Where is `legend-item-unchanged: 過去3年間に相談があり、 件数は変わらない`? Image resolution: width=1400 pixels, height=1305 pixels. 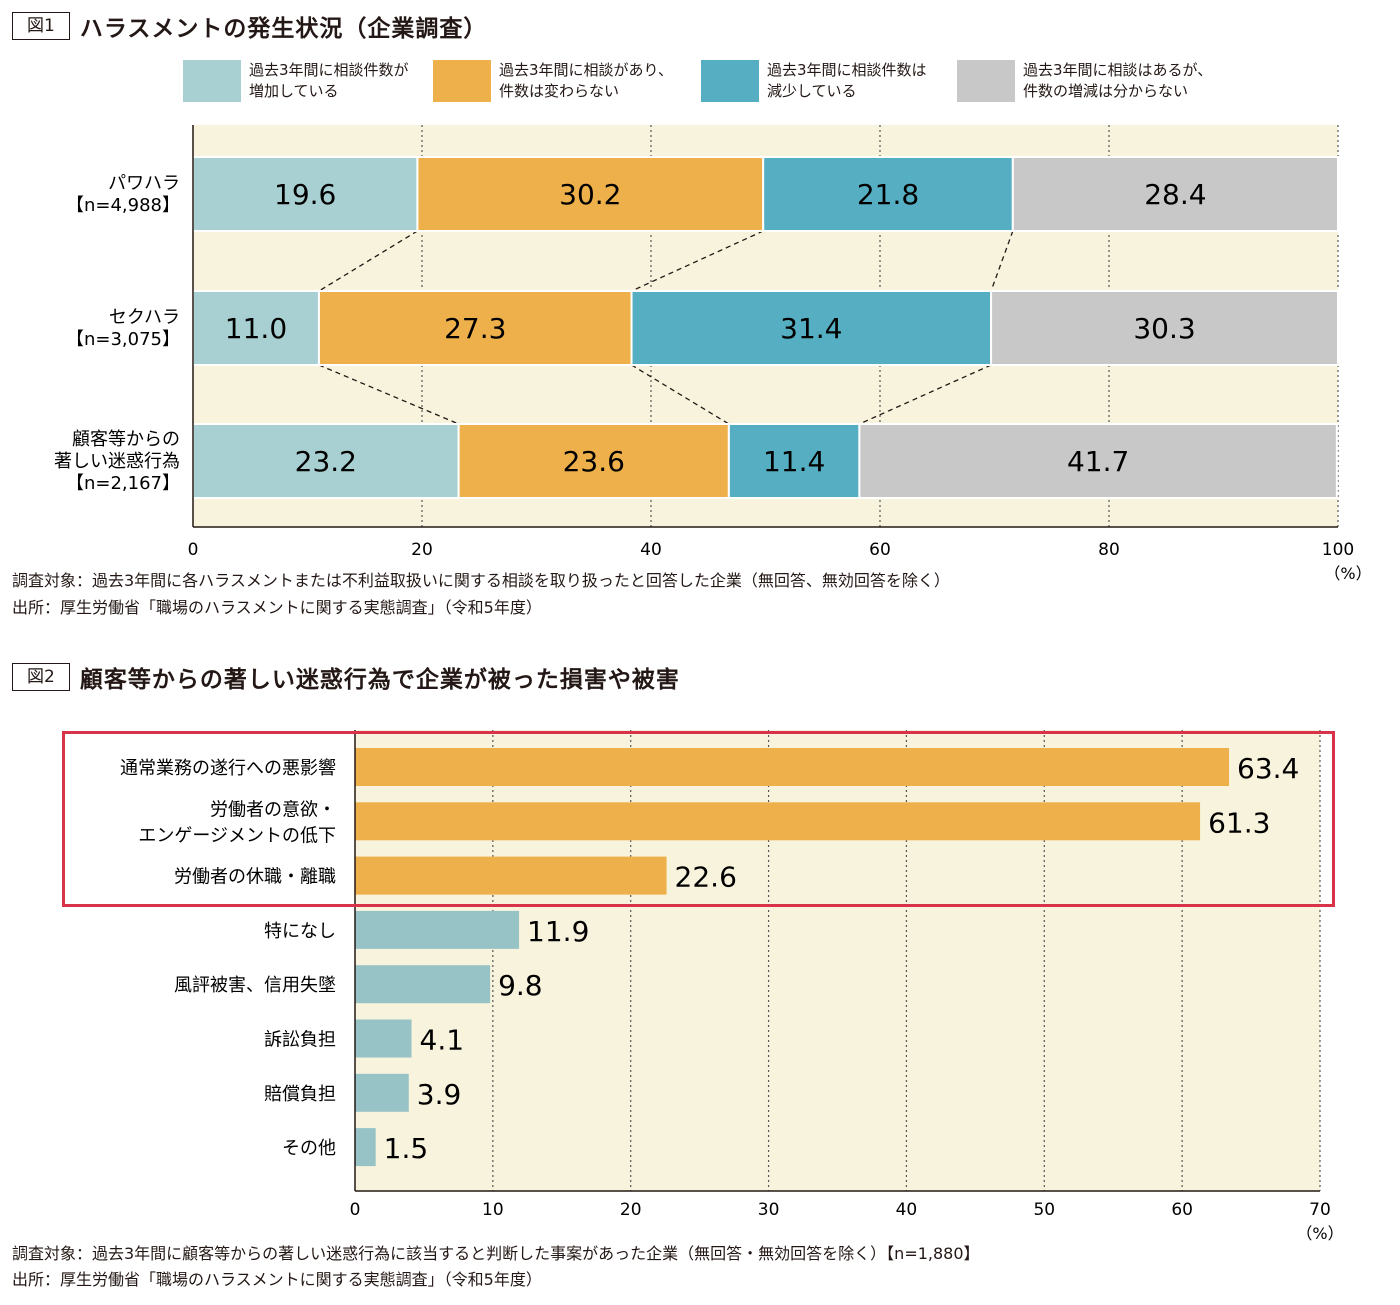
legend-item-unchanged: 過去3年間に相談があり、 件数は変わらない is located at coordinates (558, 81).